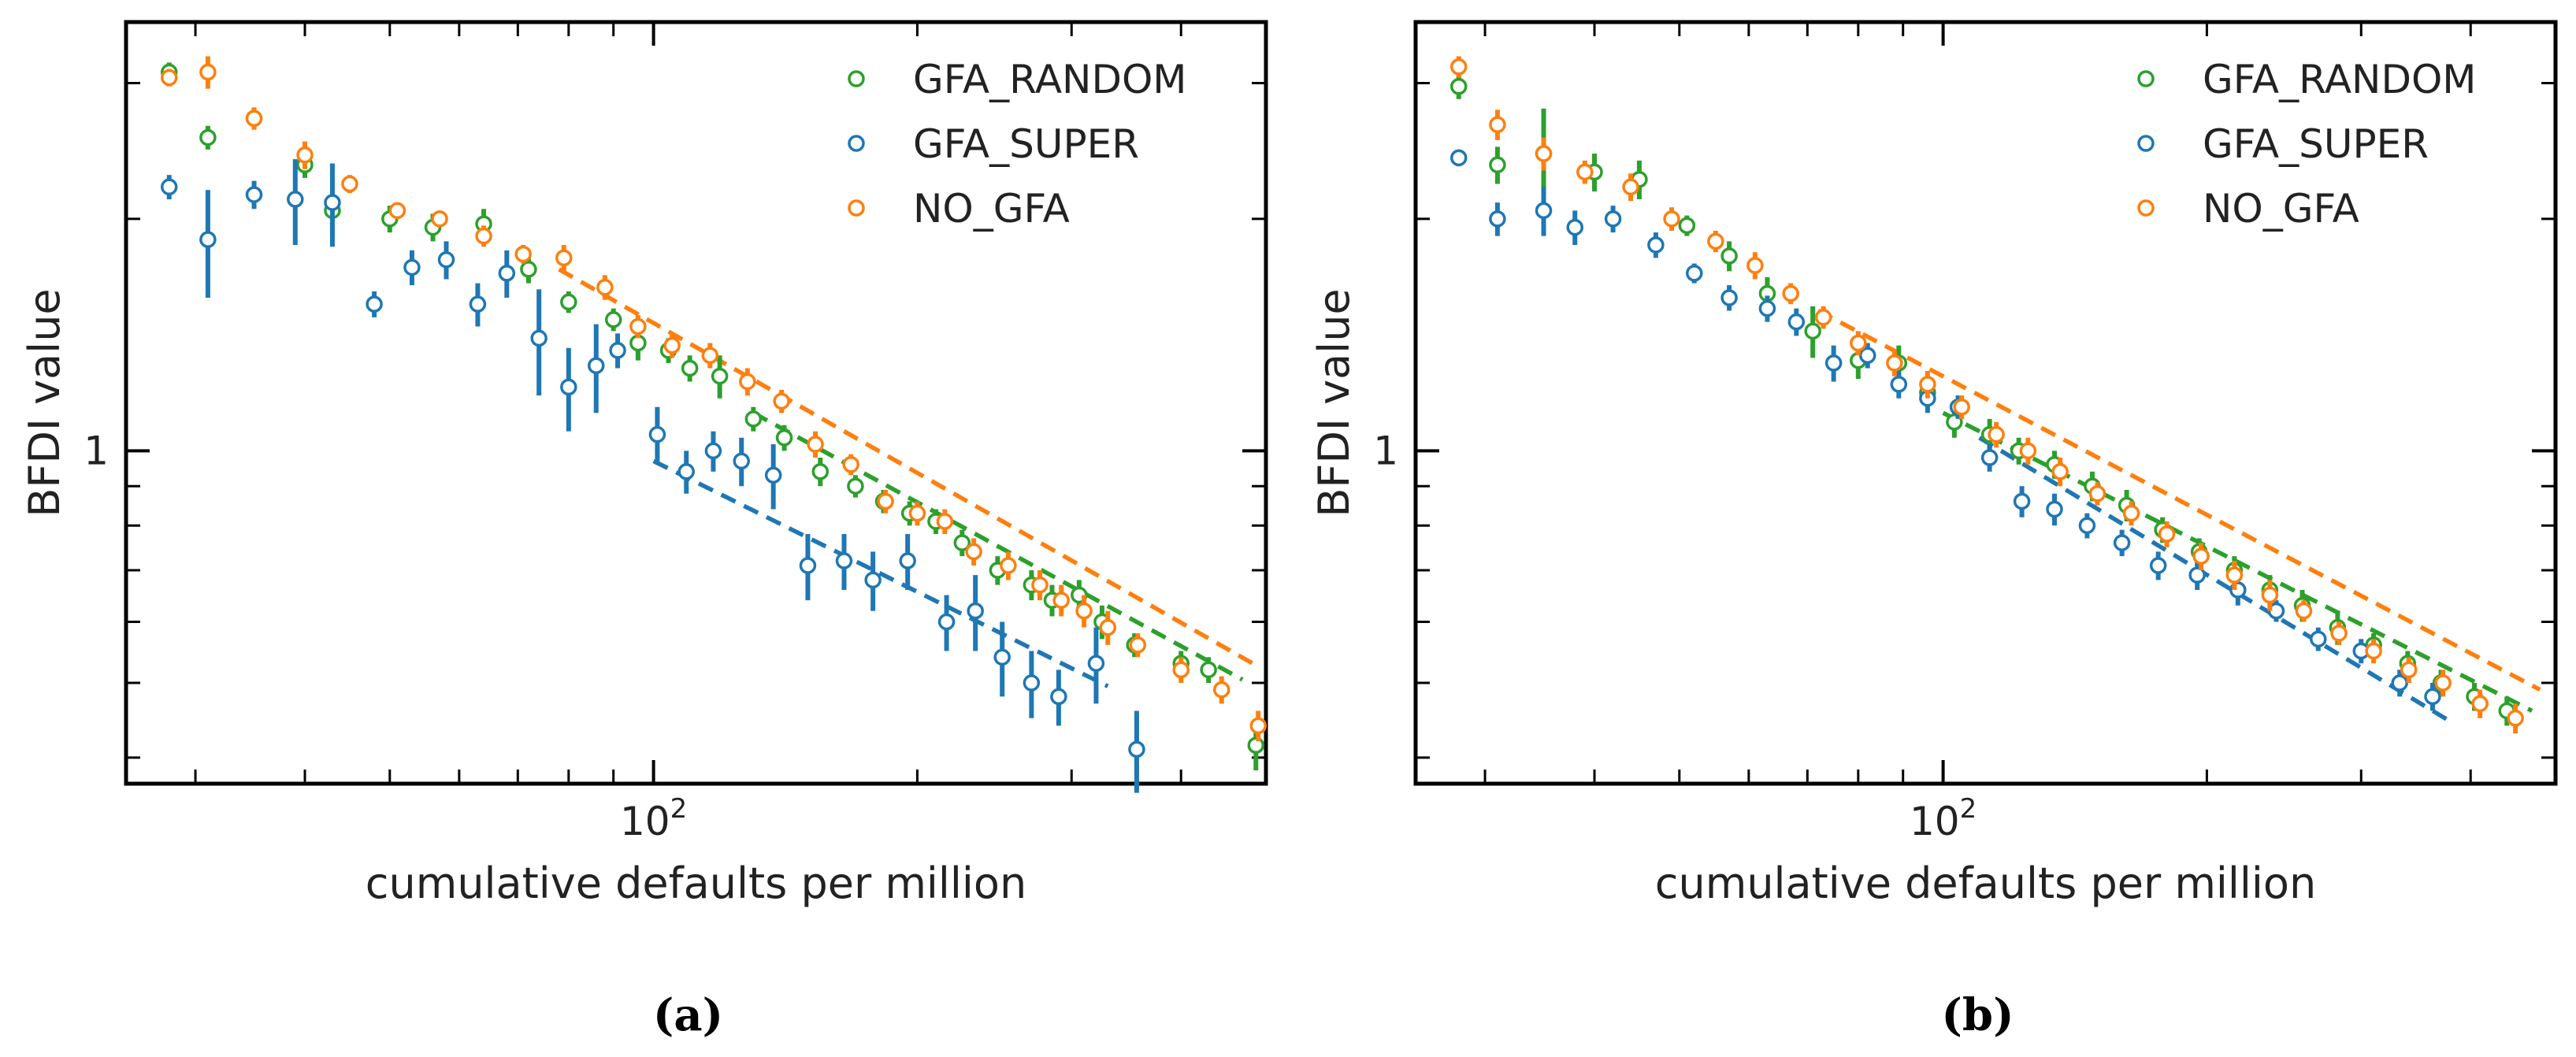 This screenshot has height=1057, width=2576. What do you see at coordinates (1385, 451) in the screenshot?
I see `y-tick-label-b: 1` at bounding box center [1385, 451].